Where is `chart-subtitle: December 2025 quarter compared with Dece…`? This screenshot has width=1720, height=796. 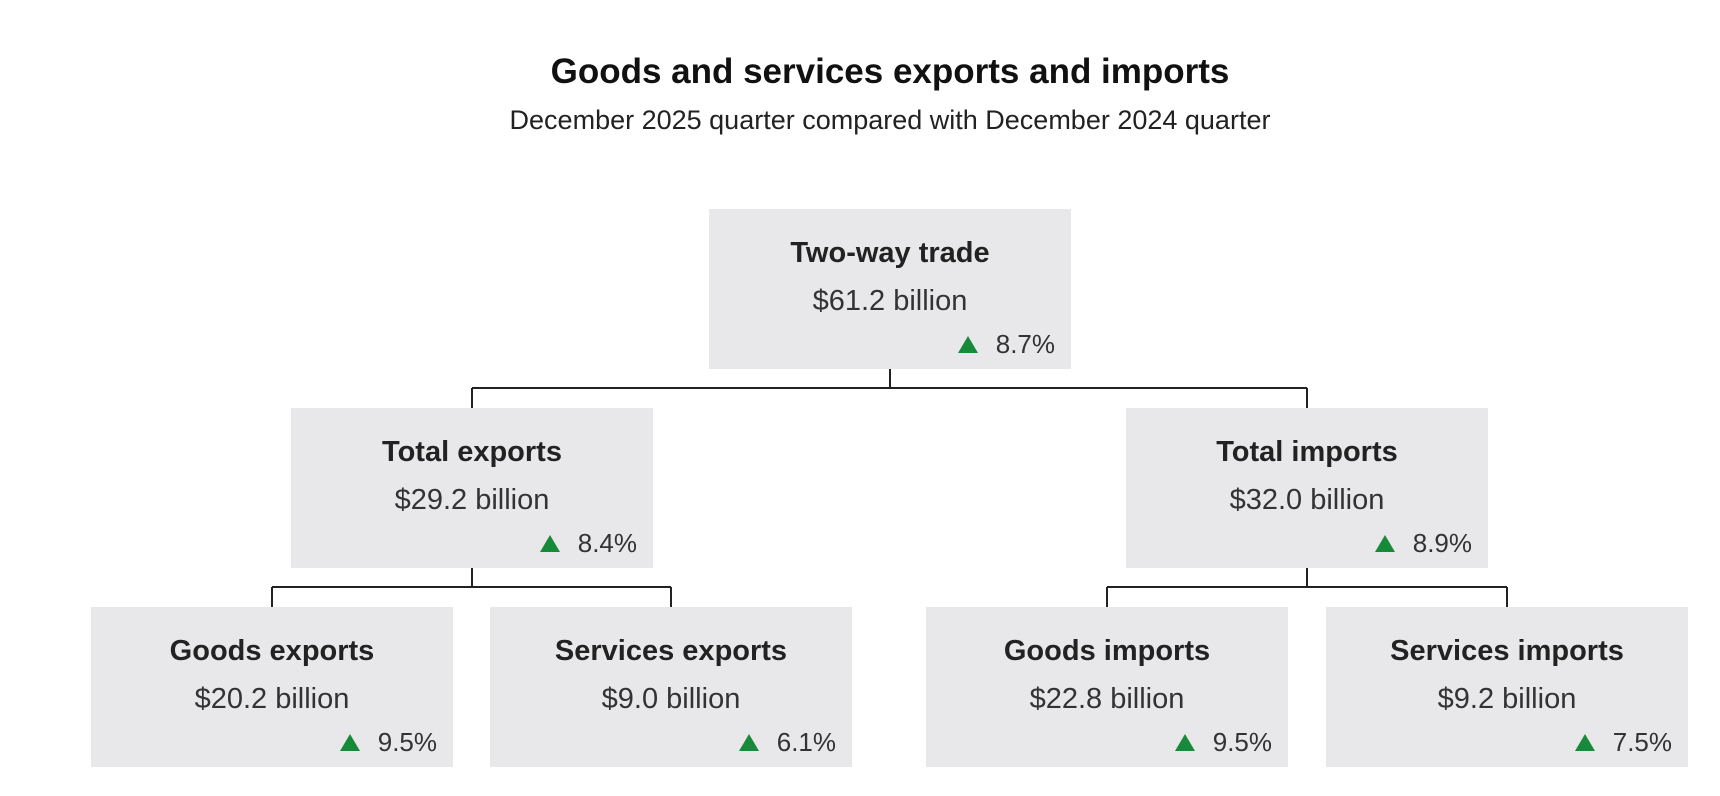 chart-subtitle: December 2025 quarter compared with Dece… is located at coordinates (890, 120).